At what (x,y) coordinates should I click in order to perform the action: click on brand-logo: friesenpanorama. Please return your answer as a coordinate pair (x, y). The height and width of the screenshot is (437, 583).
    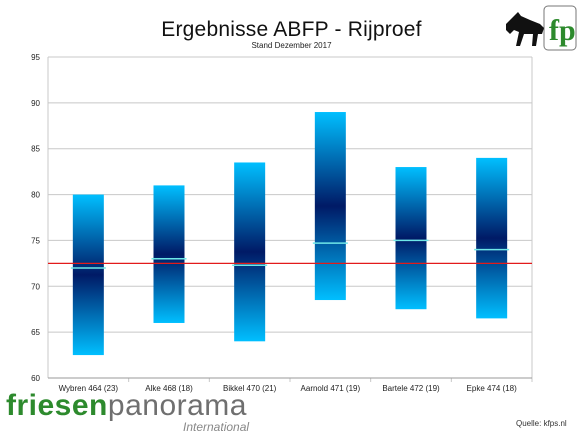
    Looking at the image, I should click on (126, 406).